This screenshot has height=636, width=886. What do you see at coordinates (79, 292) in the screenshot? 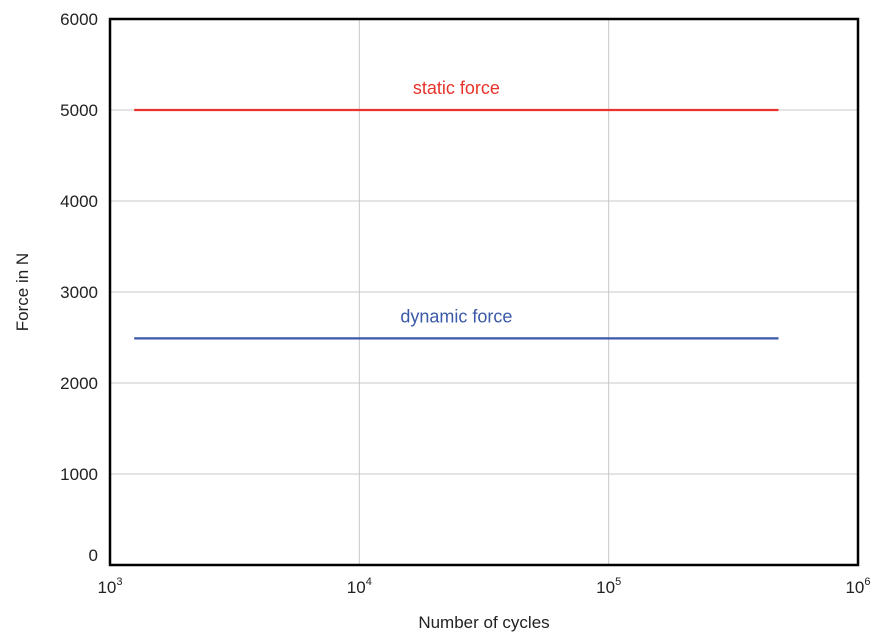
I see `y-tick-label: 3000` at bounding box center [79, 292].